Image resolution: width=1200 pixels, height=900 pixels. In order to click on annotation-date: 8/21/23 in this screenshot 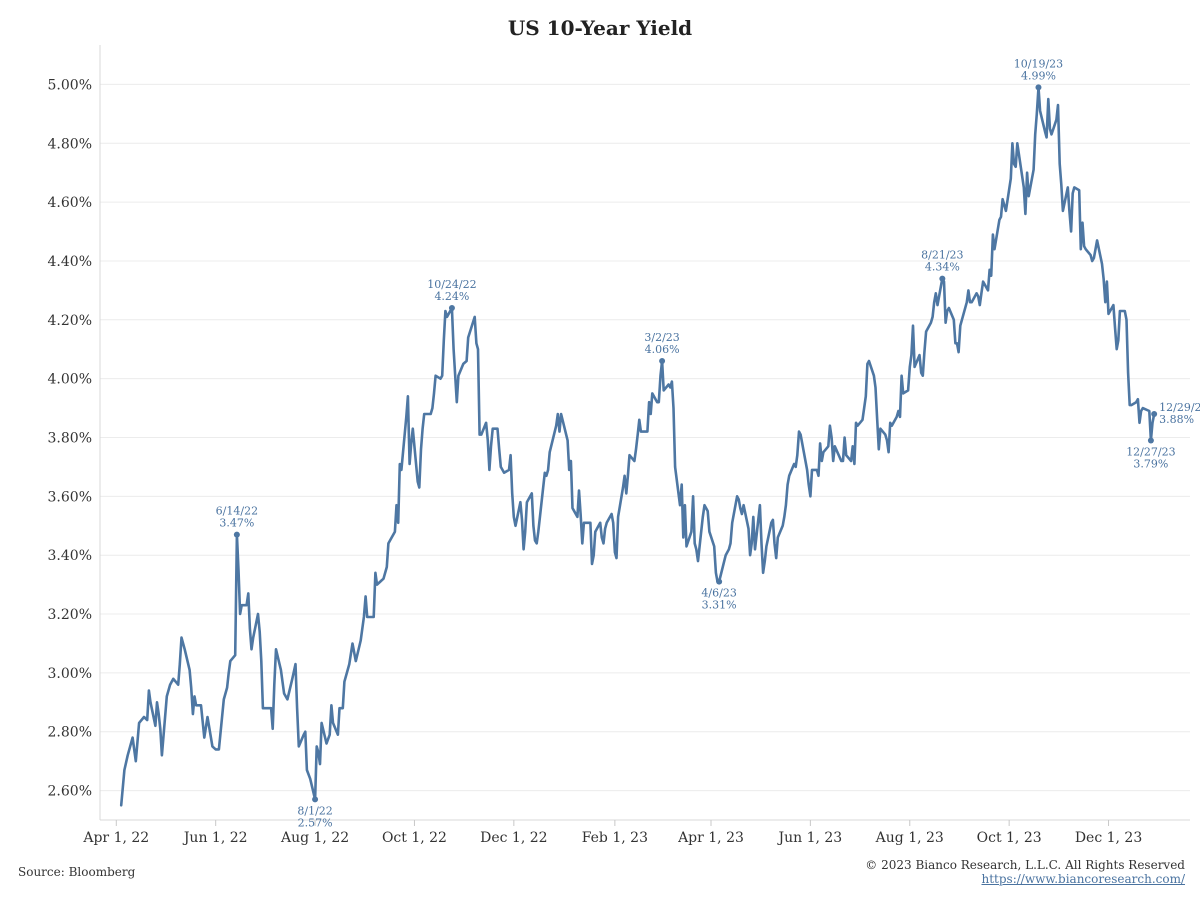, I will do `click(942, 255)`.